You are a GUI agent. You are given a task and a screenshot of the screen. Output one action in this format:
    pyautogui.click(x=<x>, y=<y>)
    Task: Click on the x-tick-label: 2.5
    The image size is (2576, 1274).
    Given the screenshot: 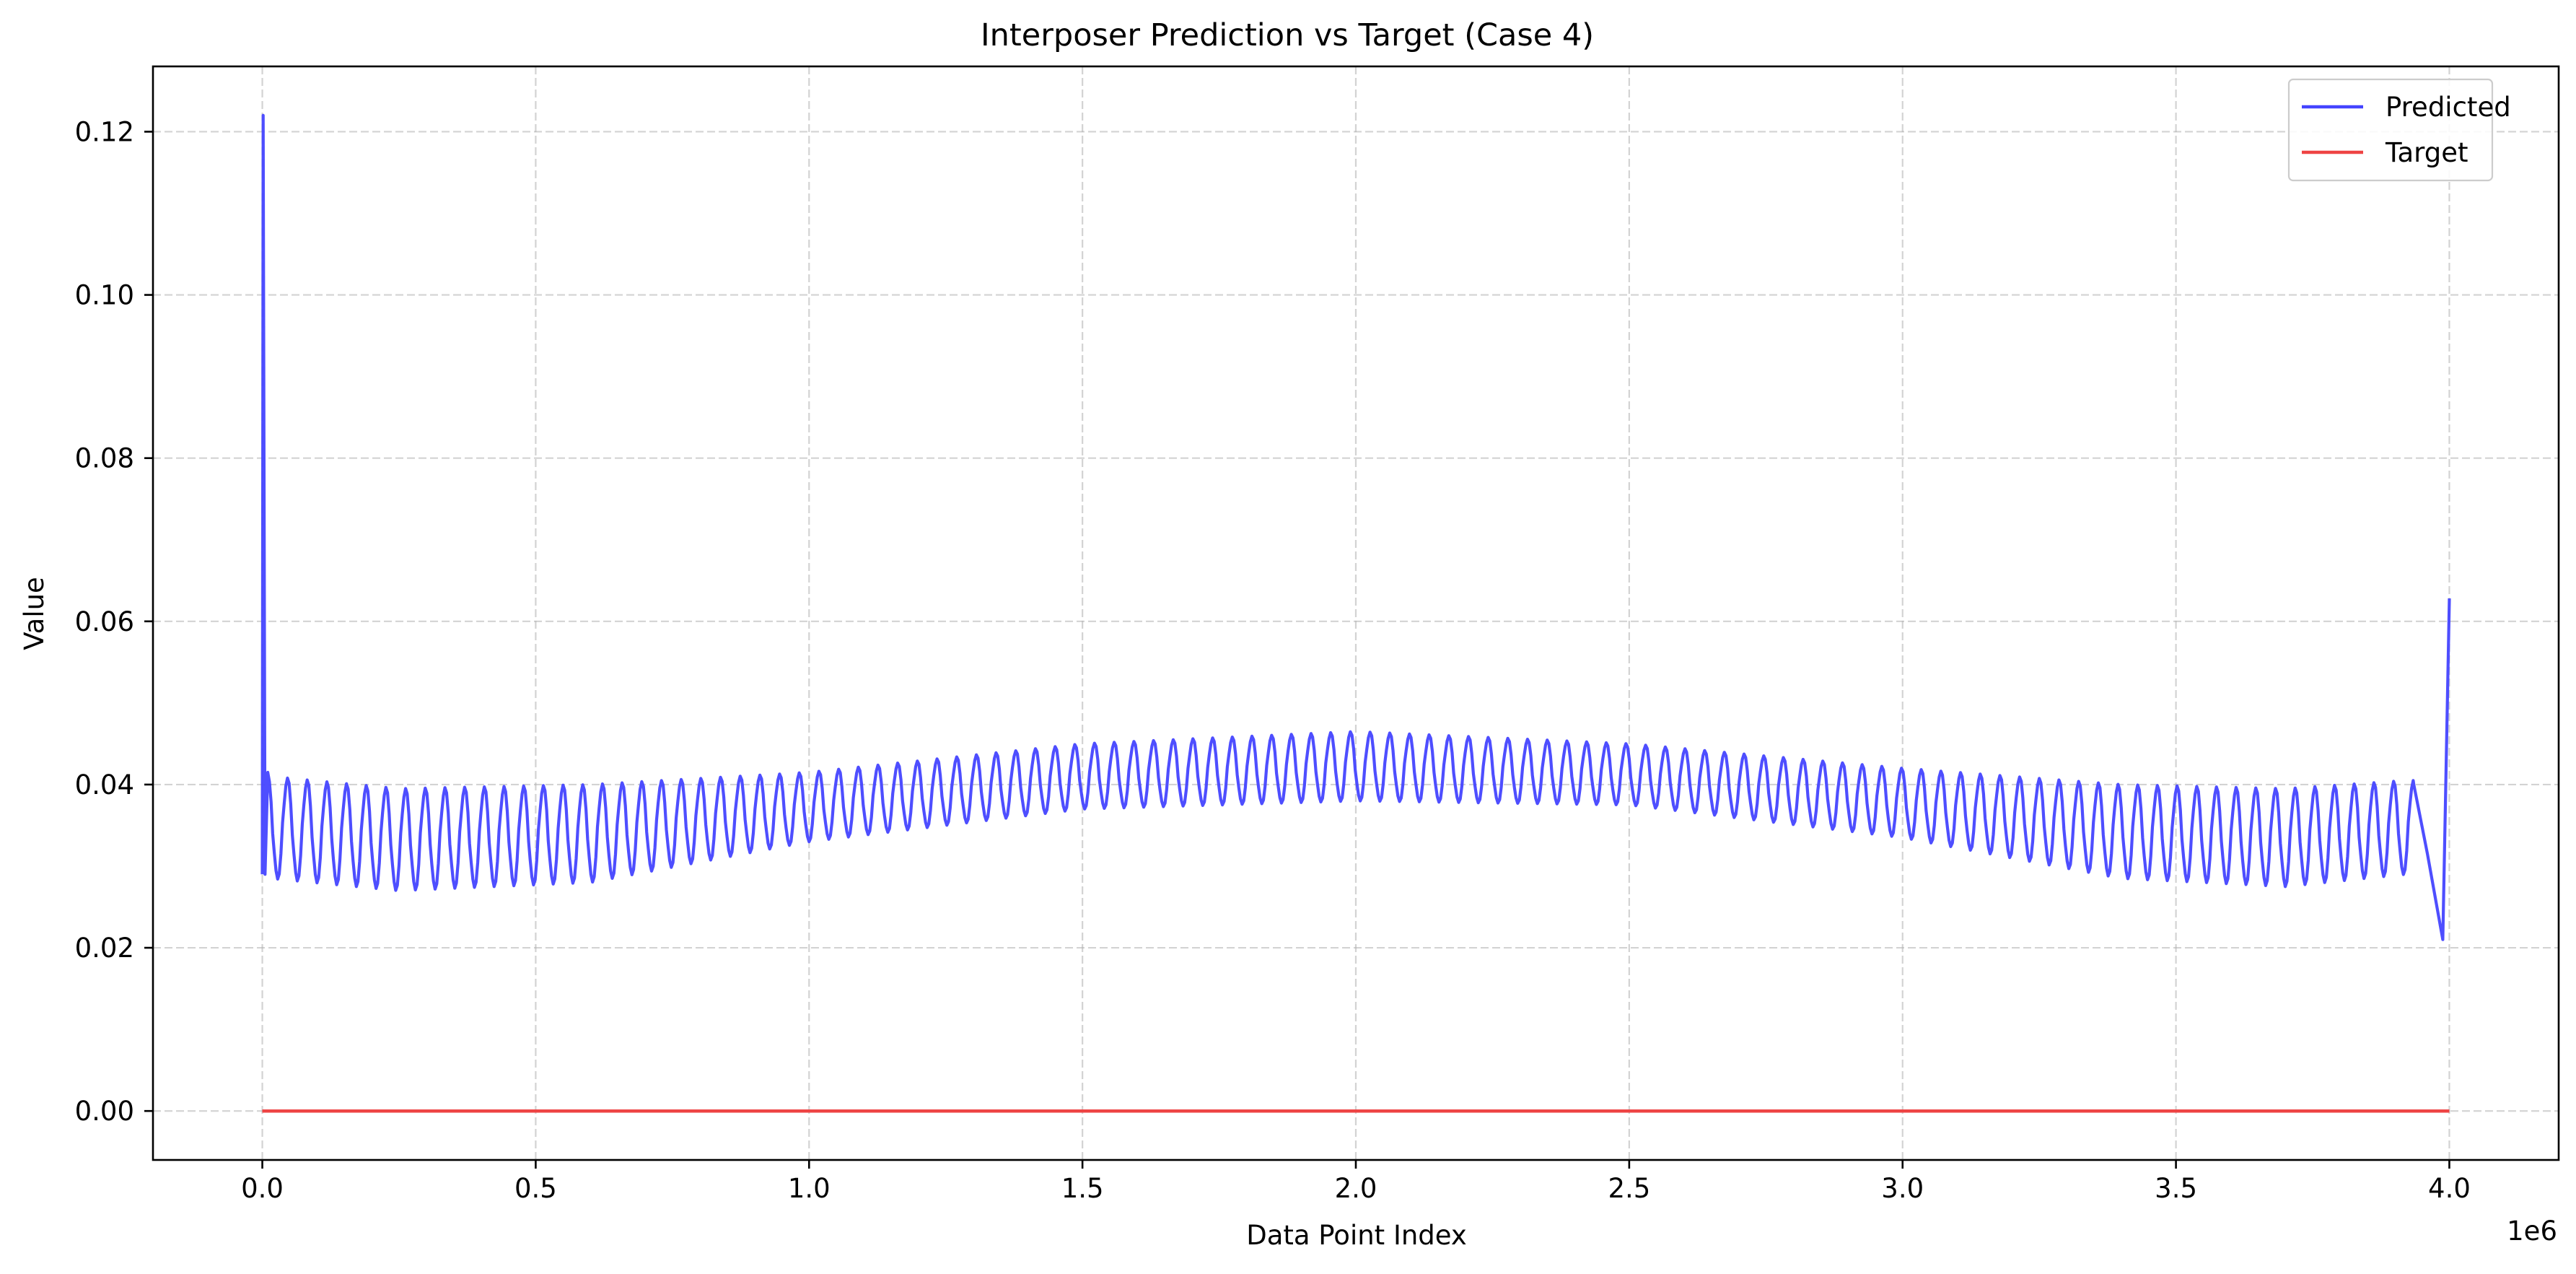 What is the action you would take?
    pyautogui.click(x=1629, y=1189)
    